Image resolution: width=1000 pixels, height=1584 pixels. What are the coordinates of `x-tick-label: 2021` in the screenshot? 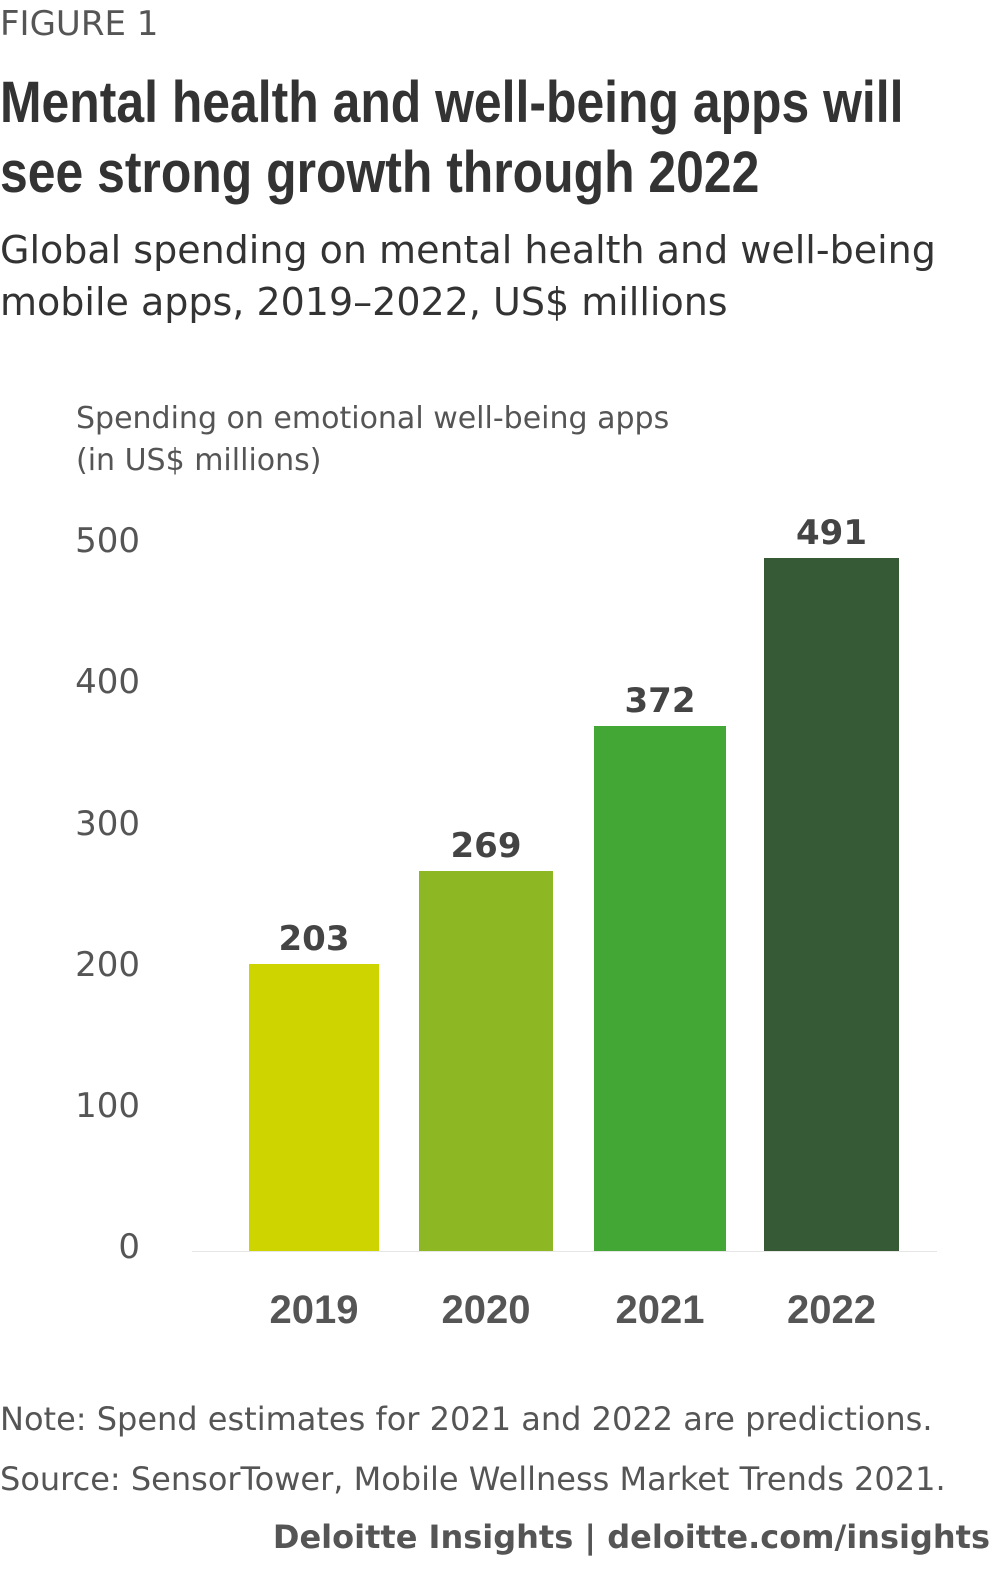 It's located at (660, 1310).